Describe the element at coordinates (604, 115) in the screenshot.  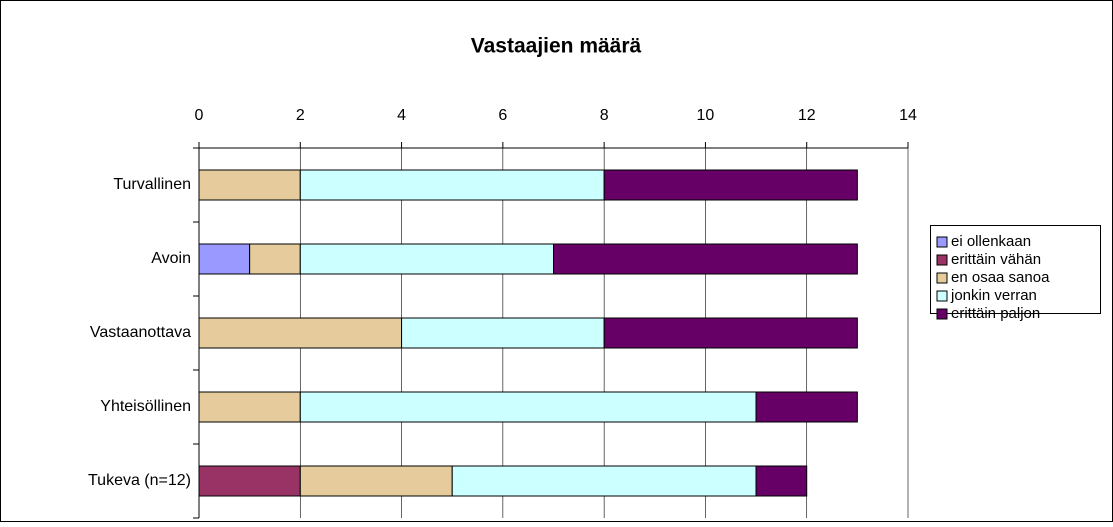
I see `x-tick-label: 8` at that location.